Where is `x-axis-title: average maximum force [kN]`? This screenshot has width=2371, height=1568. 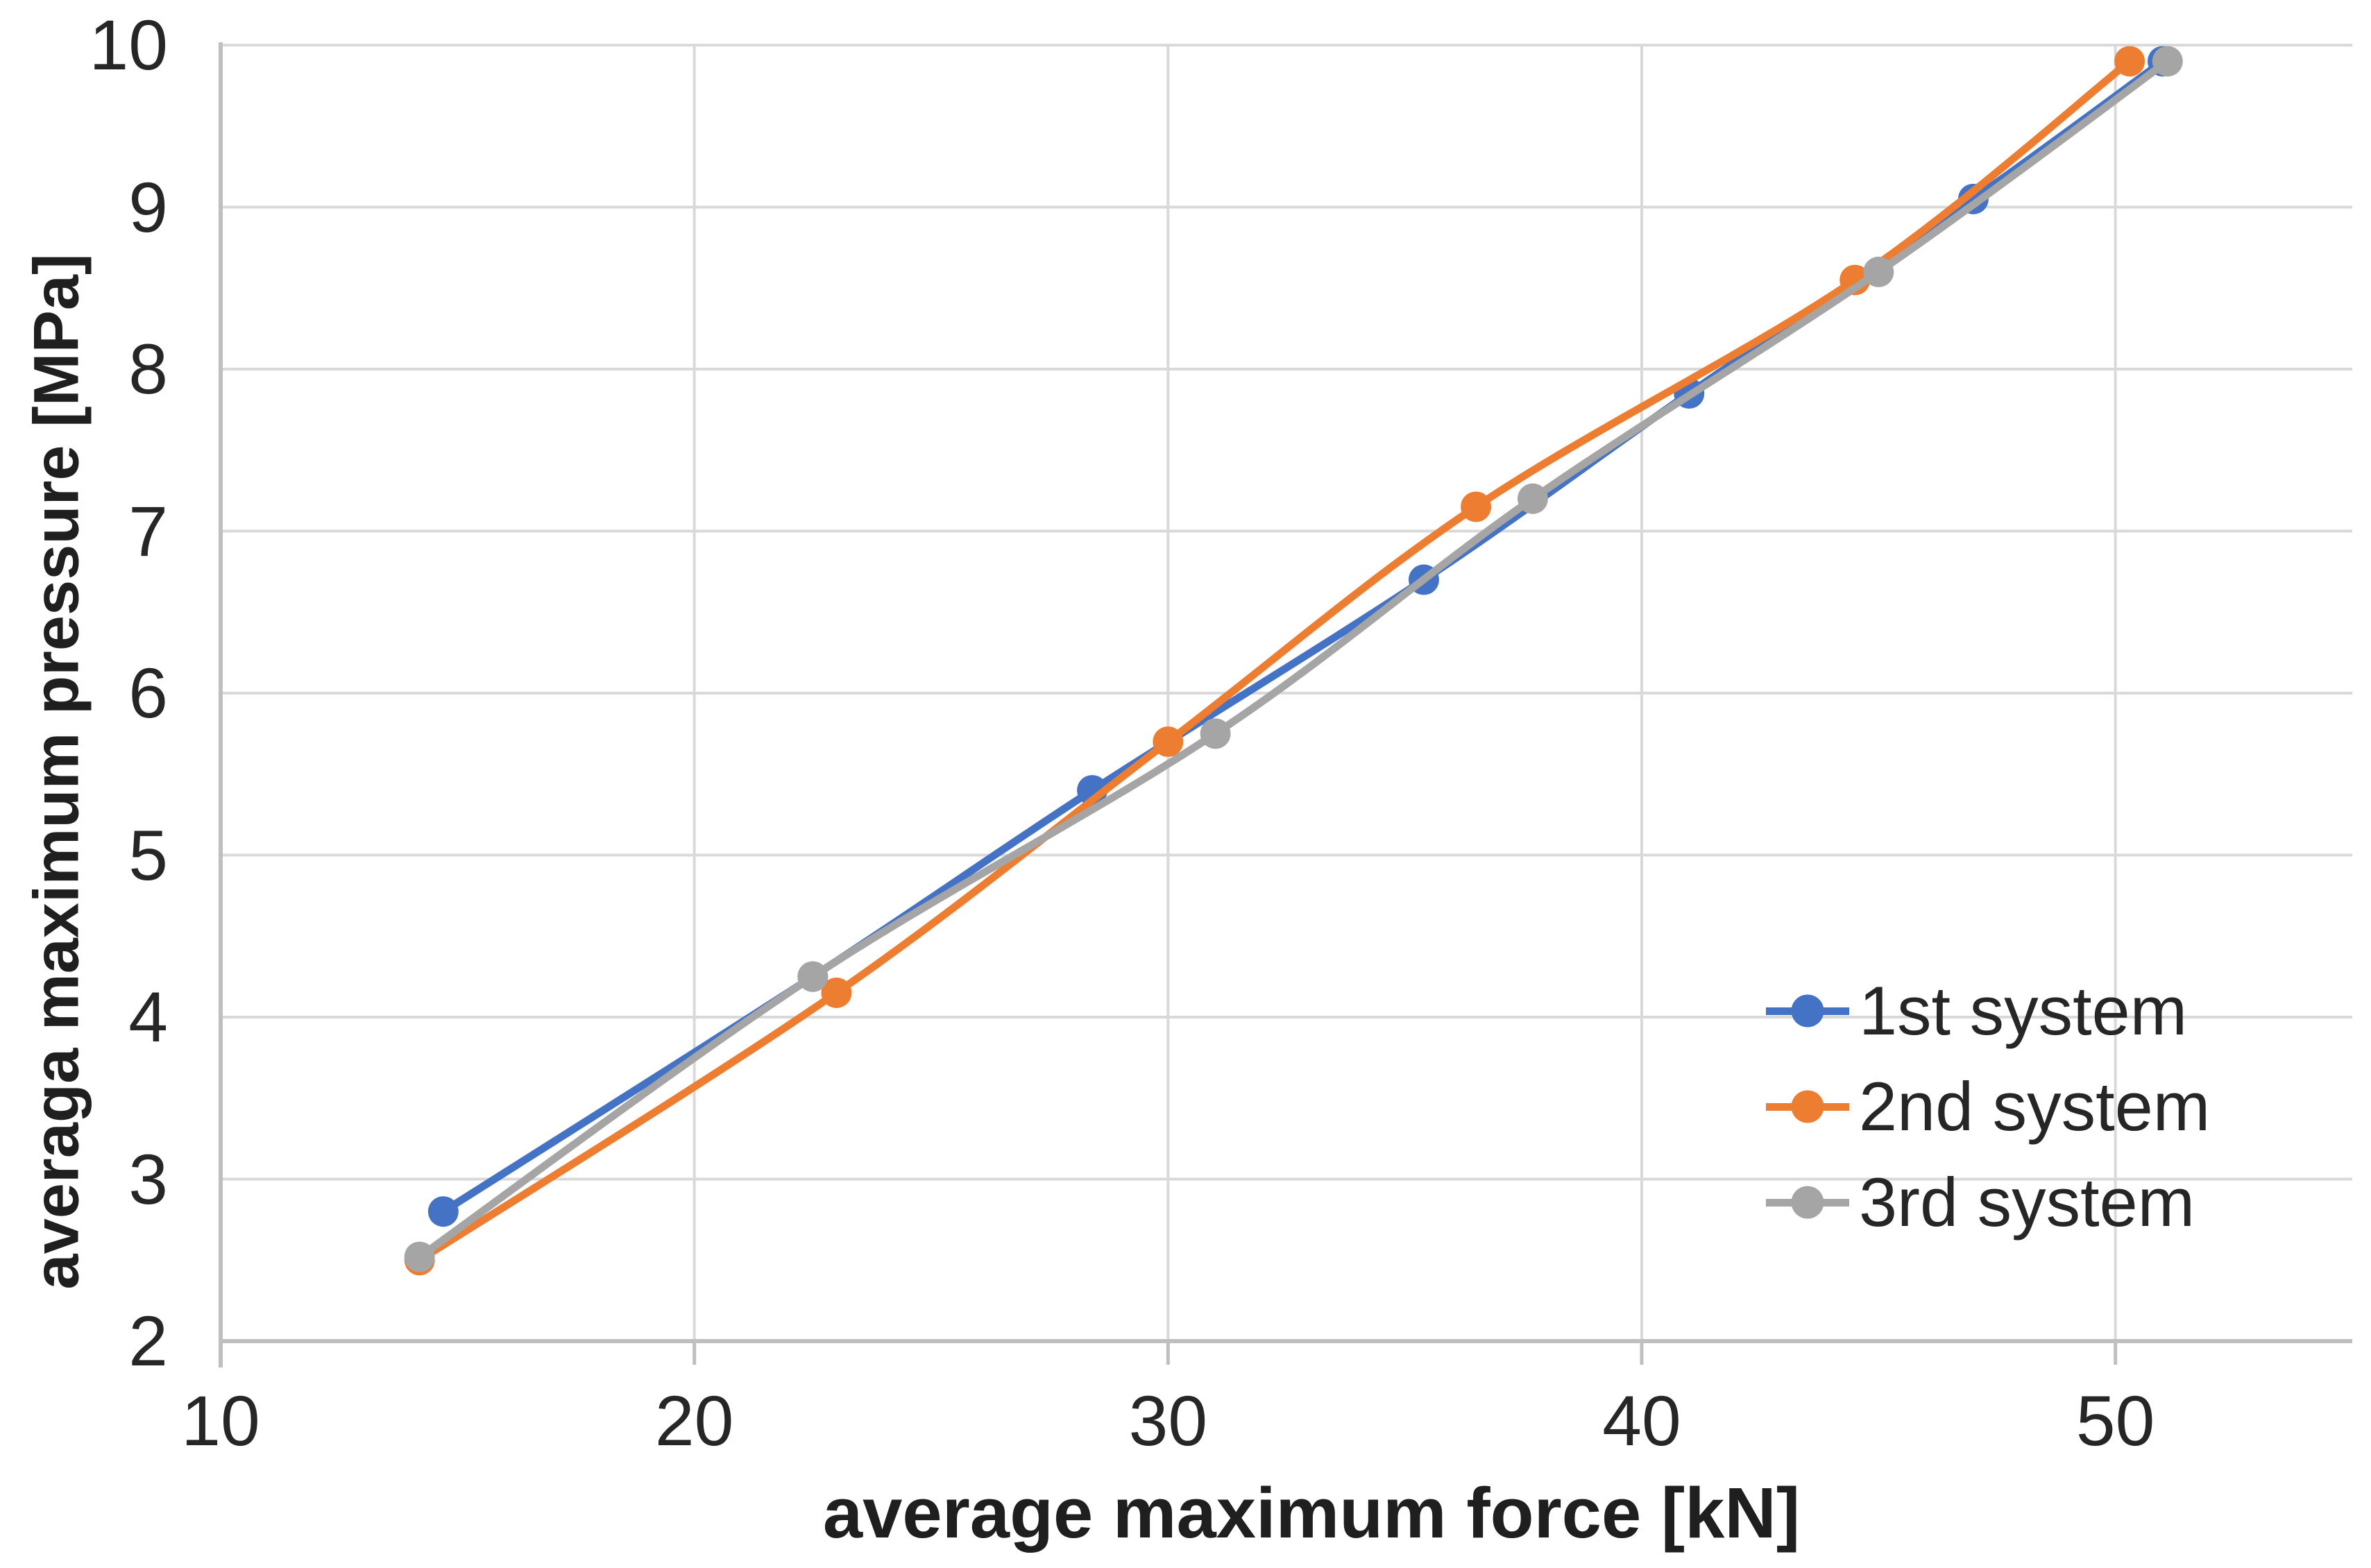 x-axis-title: average maximum force [kN] is located at coordinates (1311, 1513).